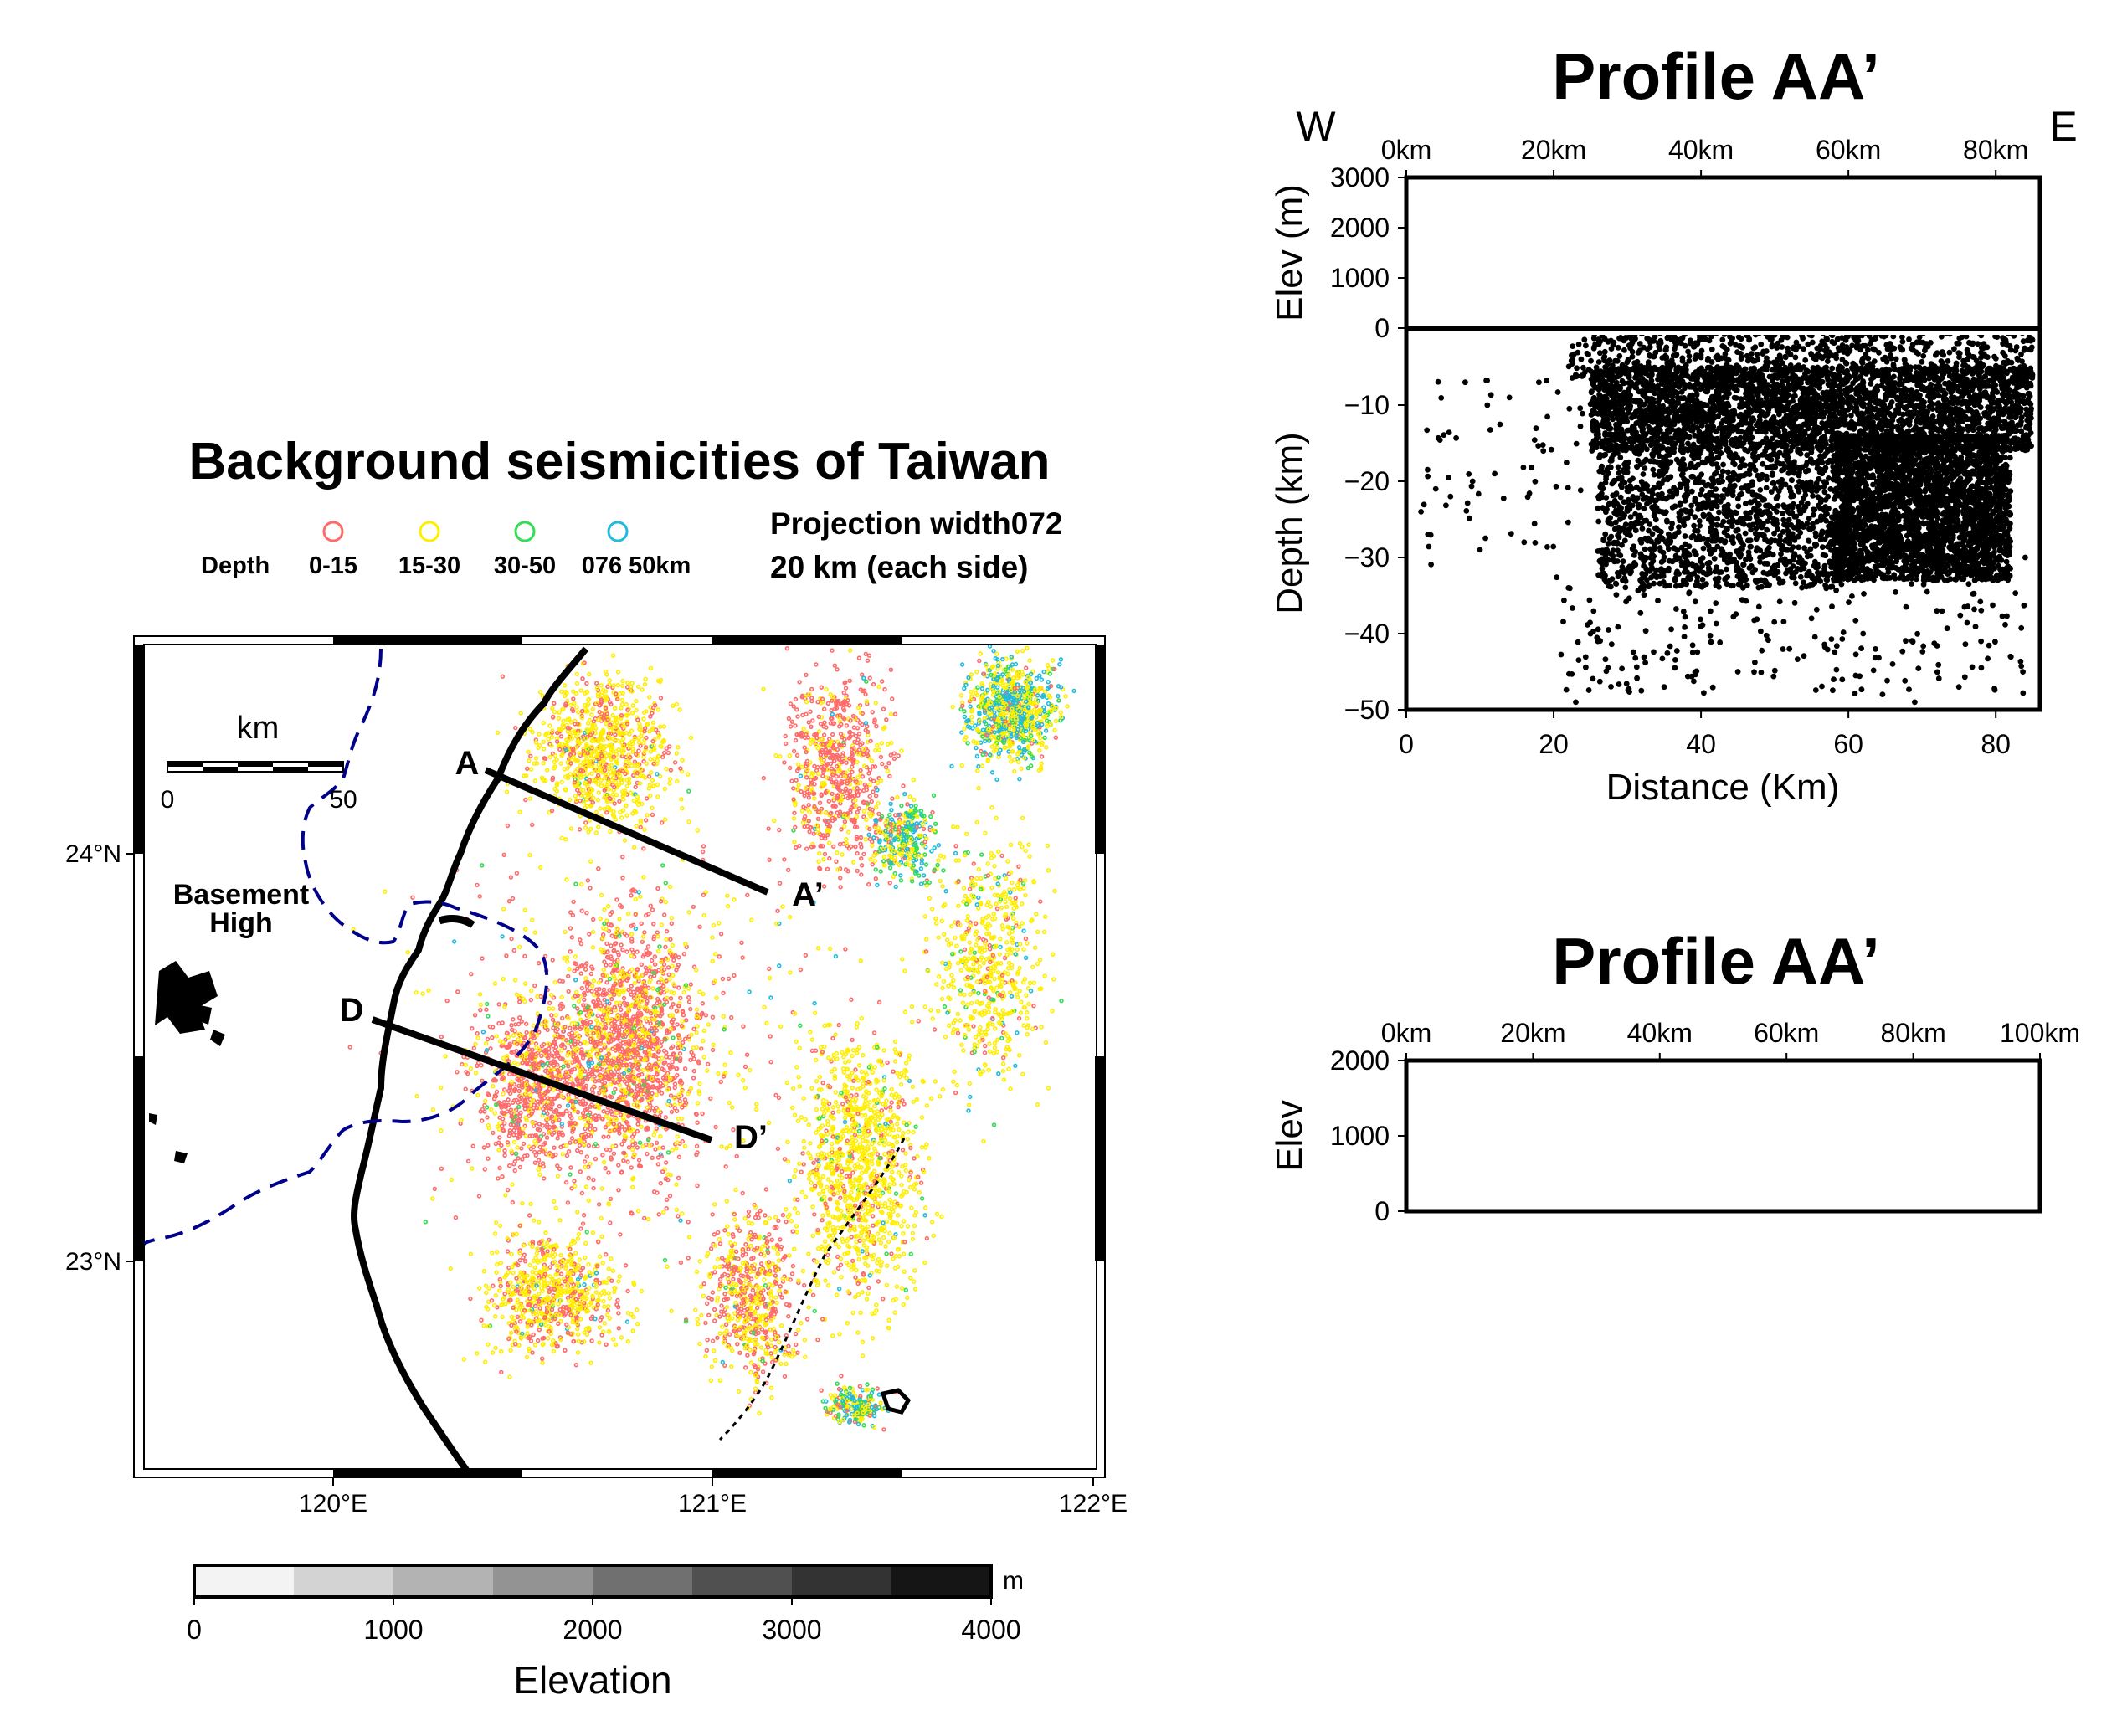  What do you see at coordinates (916, 523) in the screenshot?
I see `projection-text-1: Projection width072` at bounding box center [916, 523].